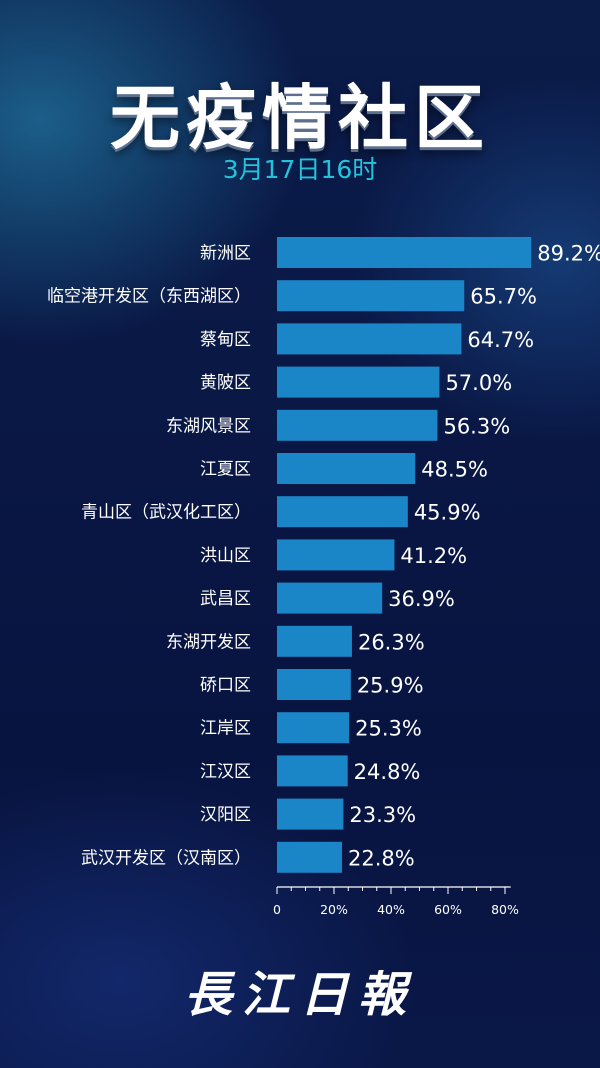 This screenshot has width=600, height=1068. Describe the element at coordinates (387, 772) in the screenshot. I see `value-label-12: 24.8%` at that location.